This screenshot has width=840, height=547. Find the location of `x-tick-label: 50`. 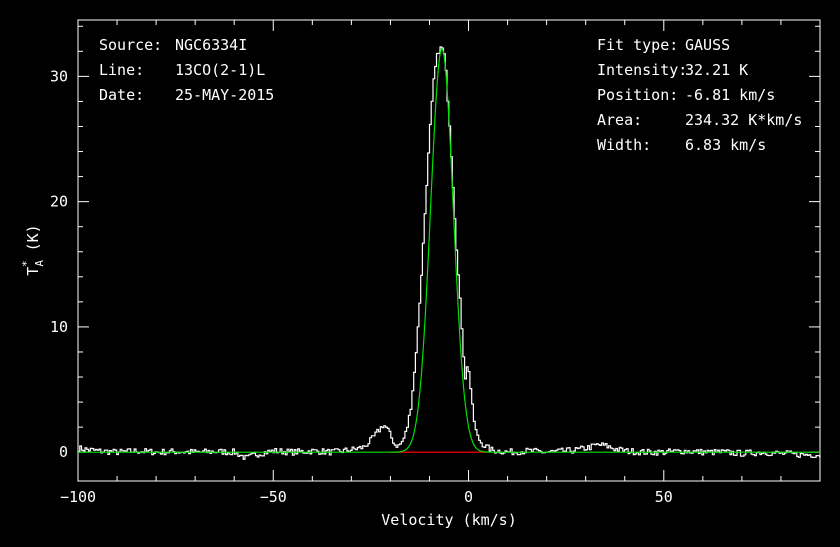

x-tick-label: 50 is located at coordinates (664, 497).